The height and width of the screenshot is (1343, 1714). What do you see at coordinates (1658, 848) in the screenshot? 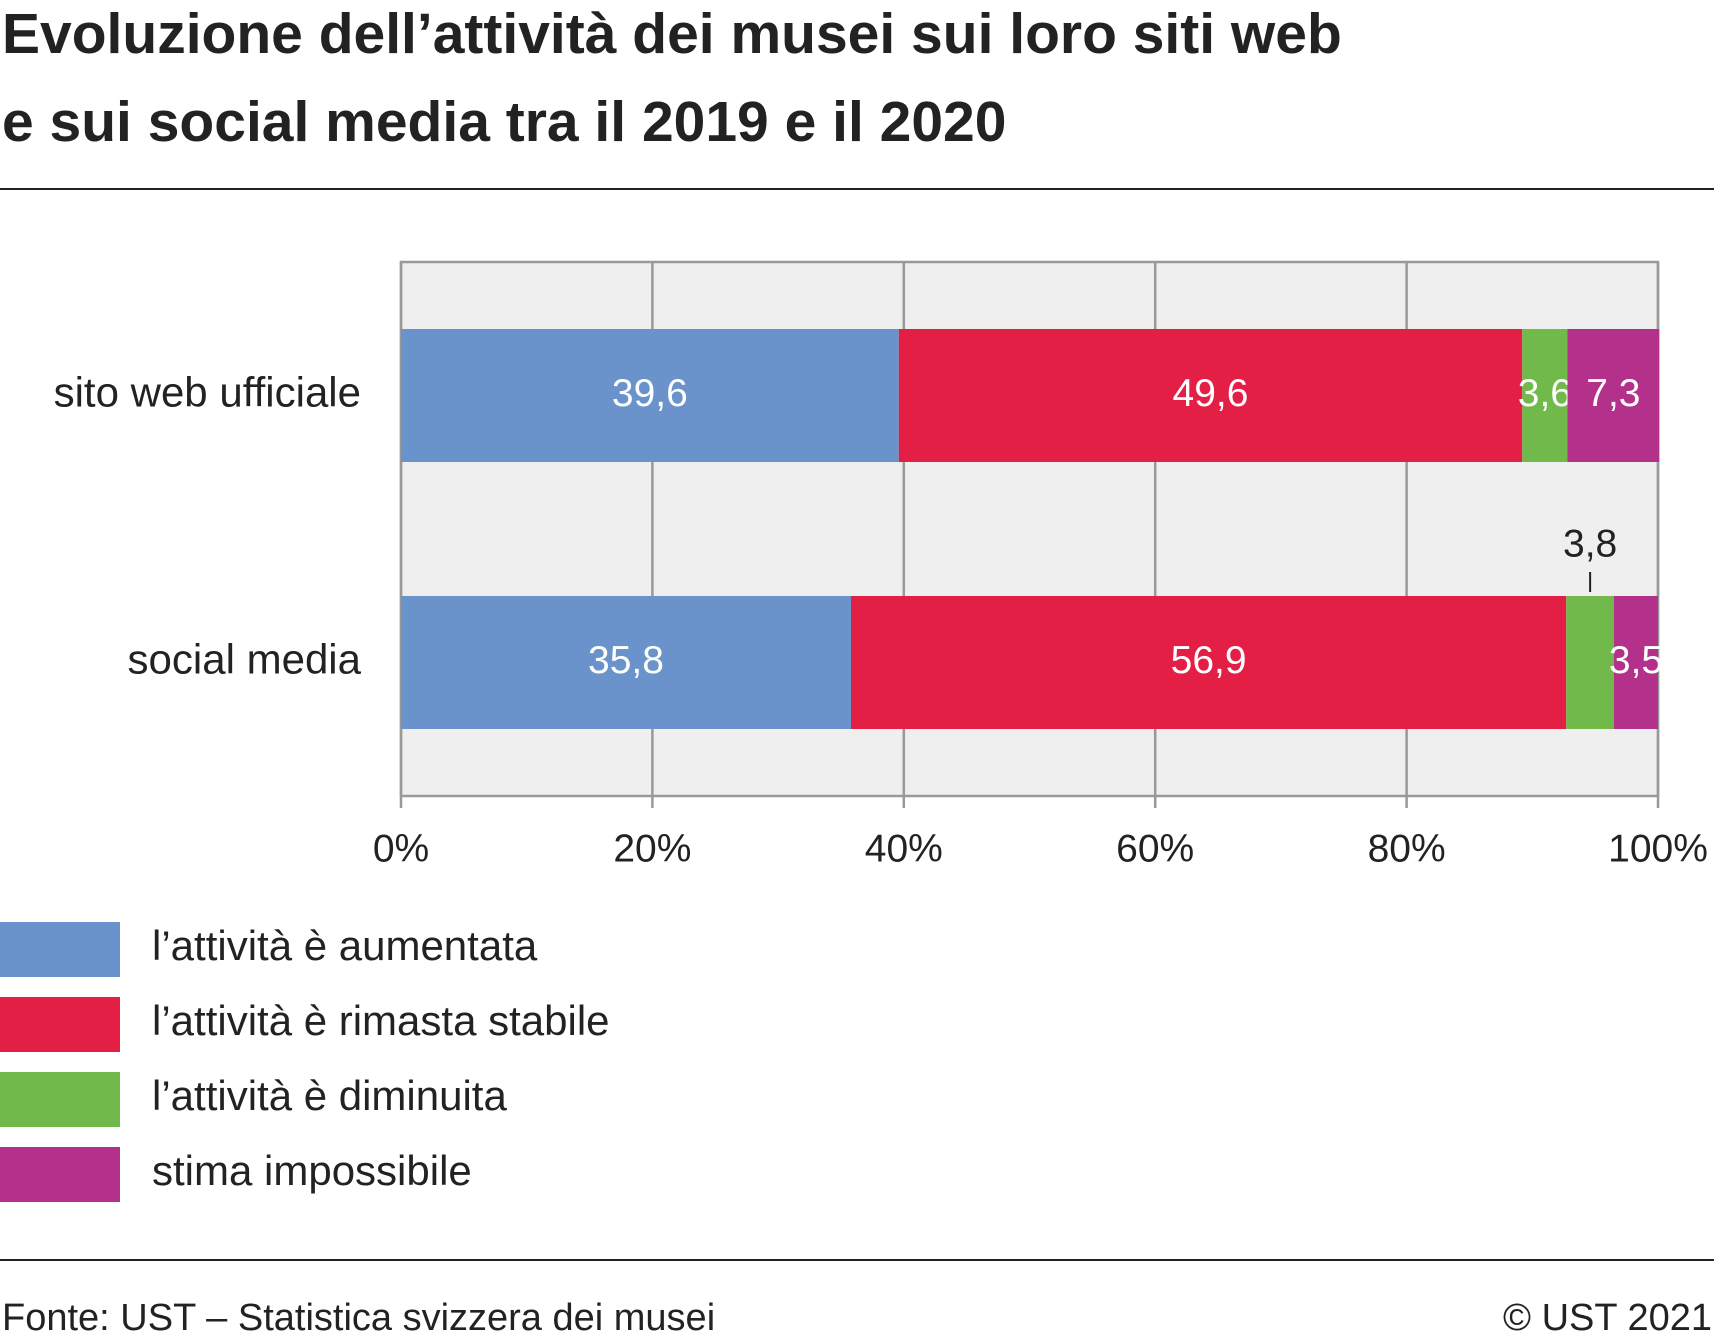
I see `x-tick-label: 100%` at bounding box center [1658, 848].